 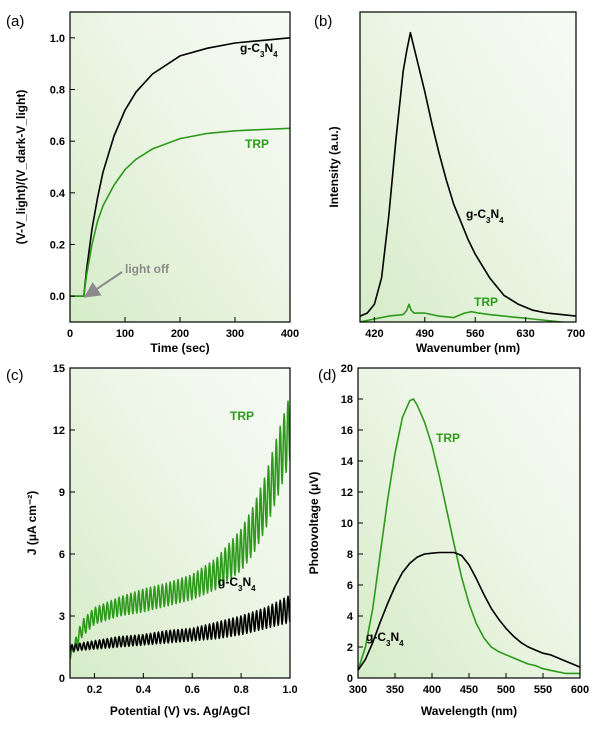 I want to click on panel-label: (b), so click(x=323, y=21).